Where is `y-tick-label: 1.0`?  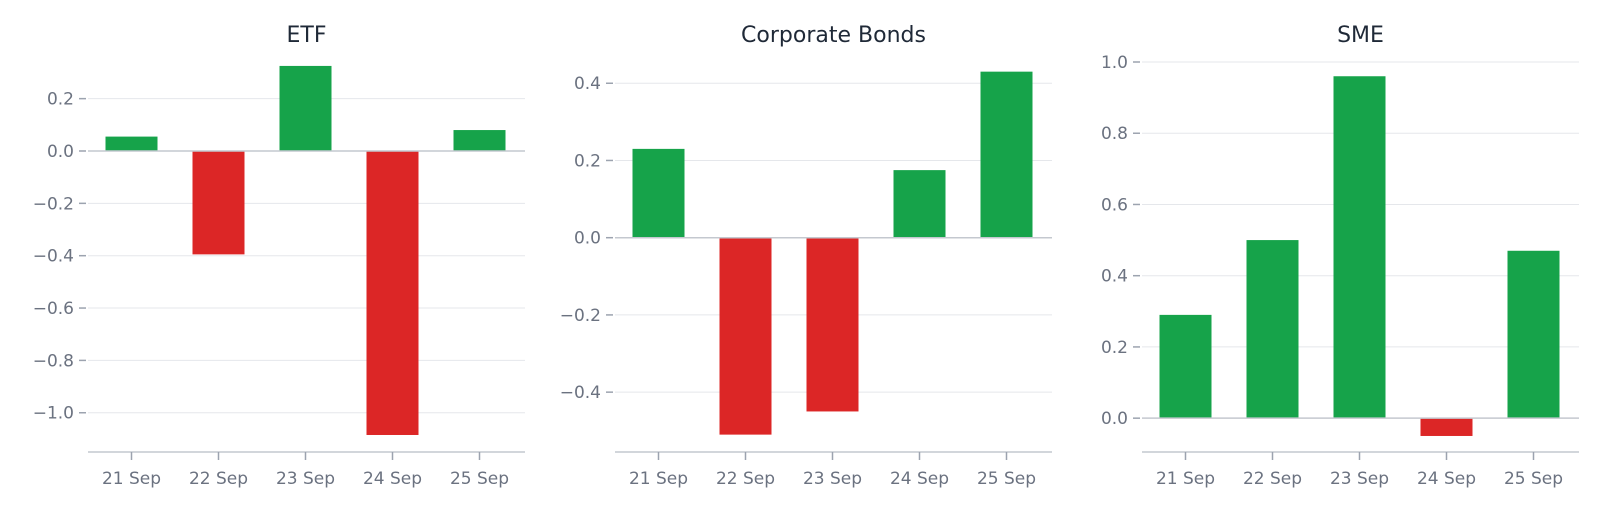
y-tick-label: 1.0 is located at coordinates (1114, 63).